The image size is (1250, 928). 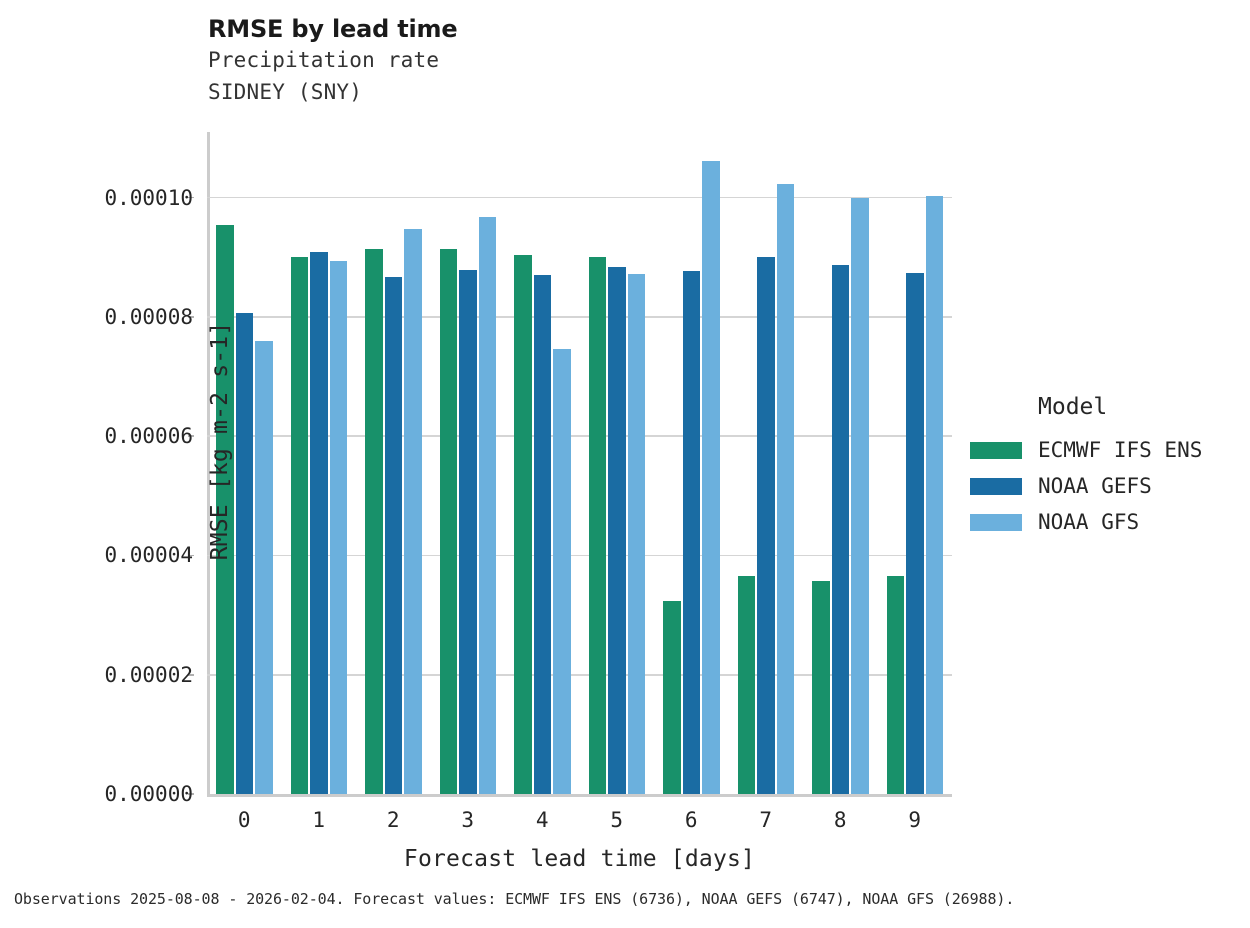 What do you see at coordinates (148, 316) in the screenshot?
I see `y-tick-label: 0.00008` at bounding box center [148, 316].